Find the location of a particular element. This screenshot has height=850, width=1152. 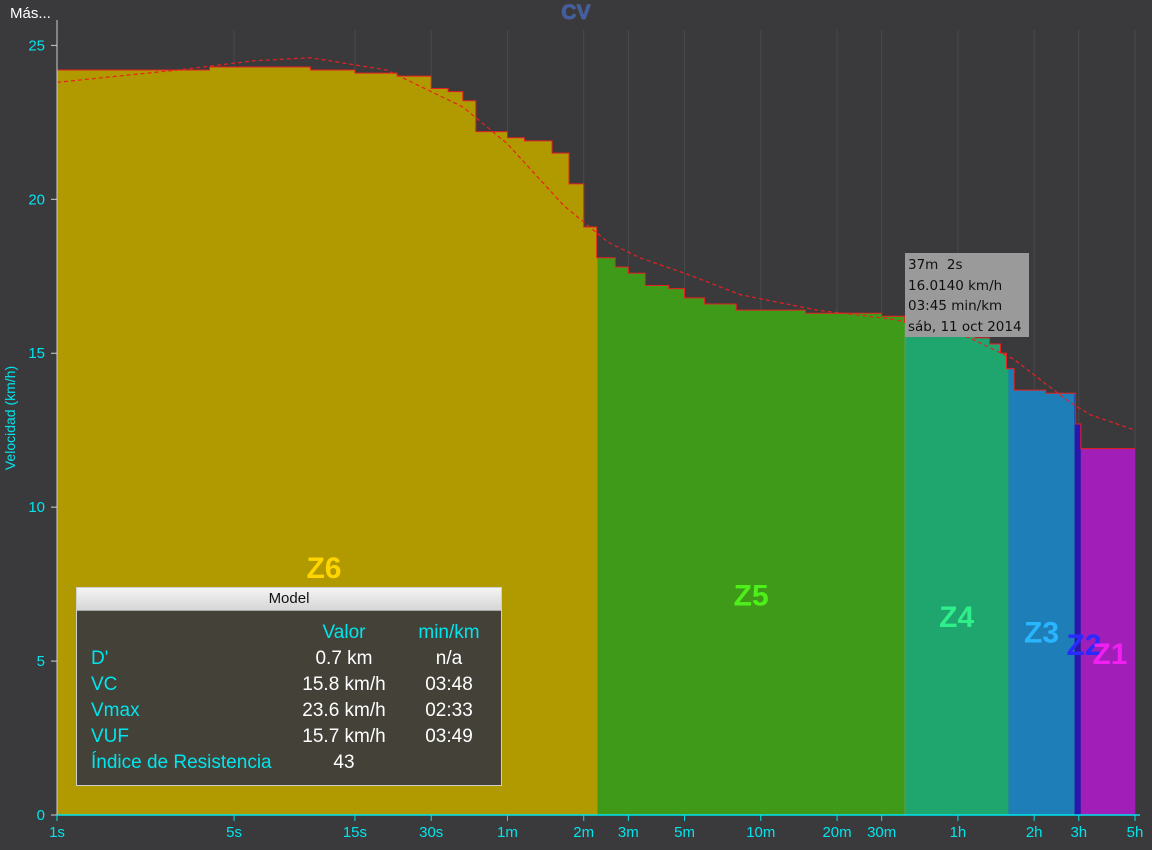

x-tick-label: 3m is located at coordinates (628, 832).